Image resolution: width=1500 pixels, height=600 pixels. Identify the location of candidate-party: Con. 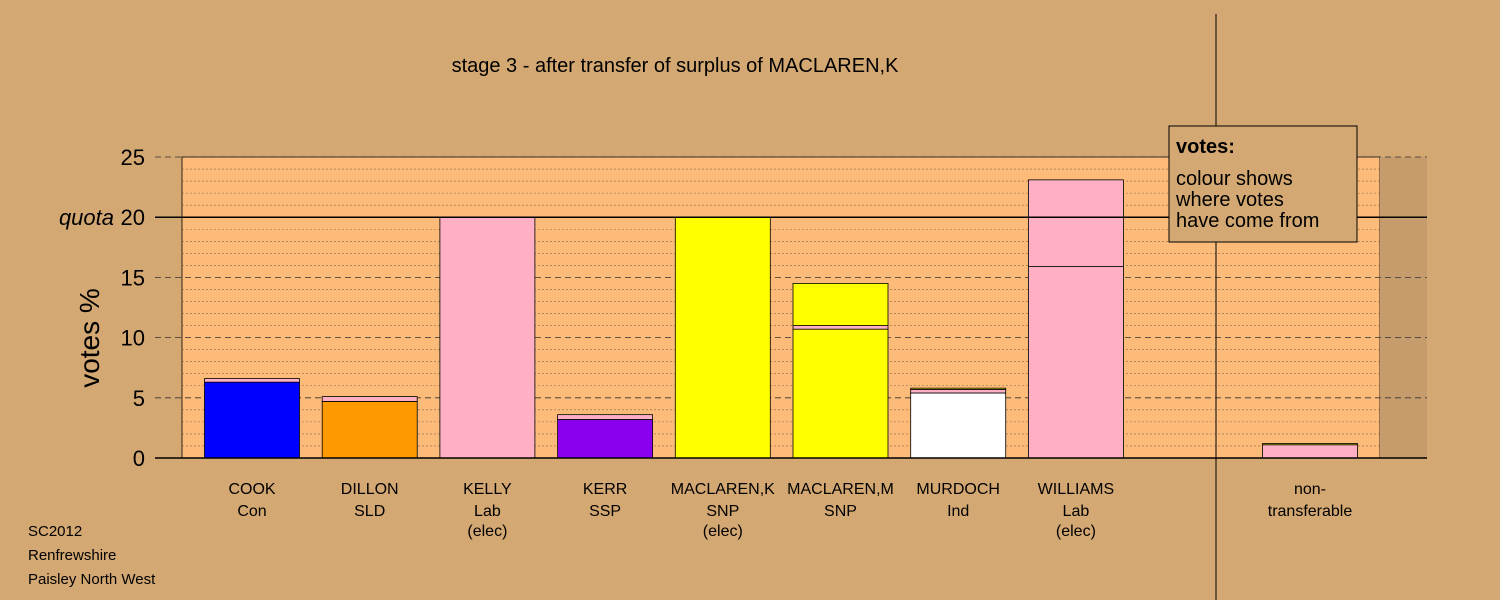
(251, 511).